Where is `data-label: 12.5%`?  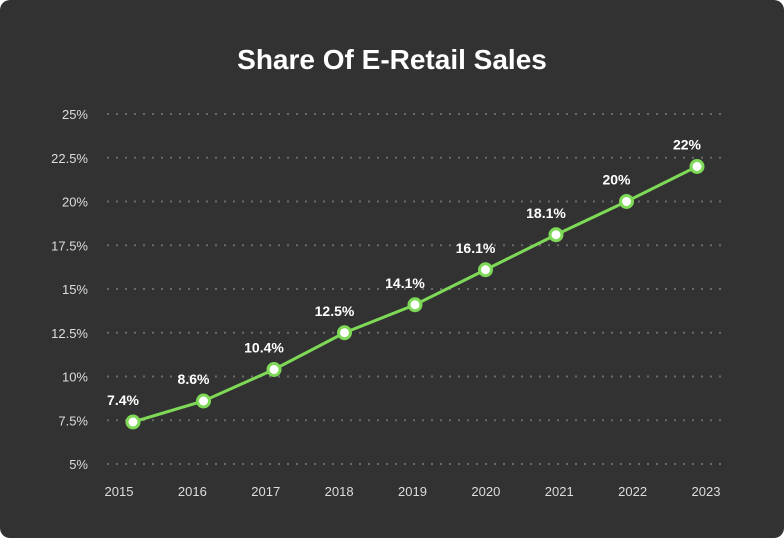 data-label: 12.5% is located at coordinates (335, 311).